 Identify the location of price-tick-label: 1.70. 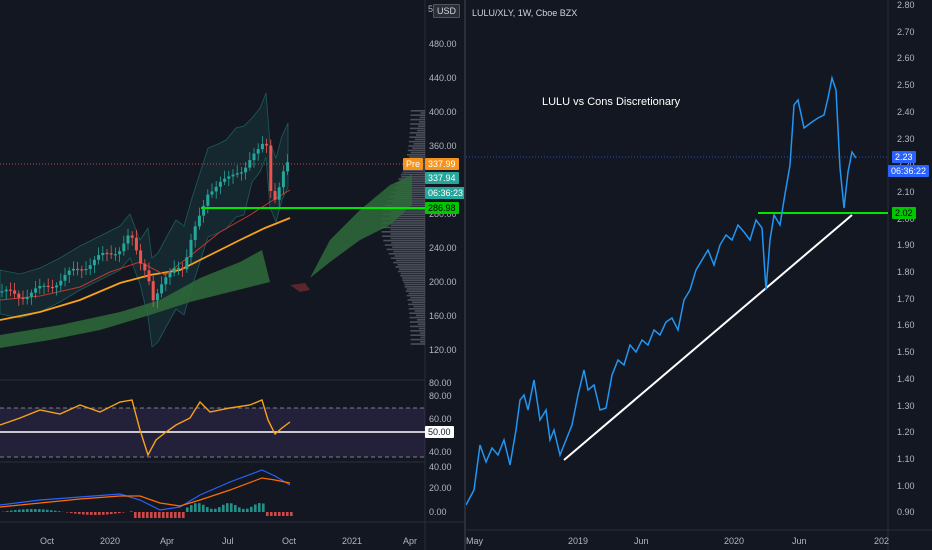
(906, 298).